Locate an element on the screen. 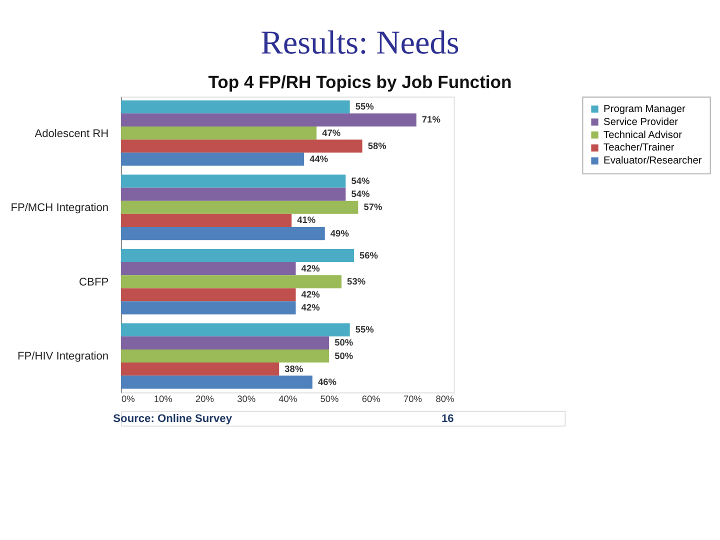 The image size is (720, 540). data-label: 71% is located at coordinates (431, 119).